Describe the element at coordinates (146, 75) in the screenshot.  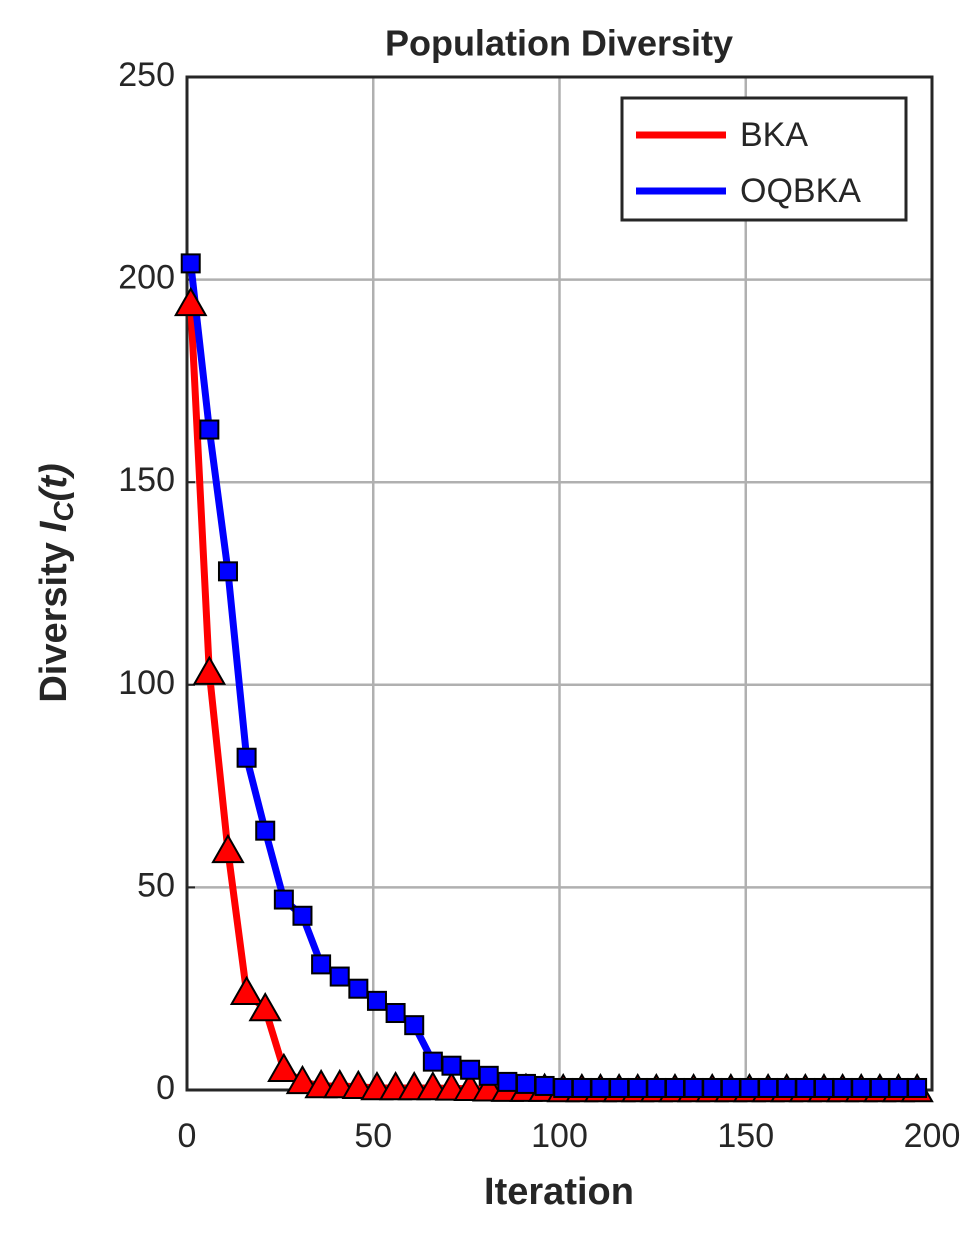
I see `y-tick-label: 250` at that location.